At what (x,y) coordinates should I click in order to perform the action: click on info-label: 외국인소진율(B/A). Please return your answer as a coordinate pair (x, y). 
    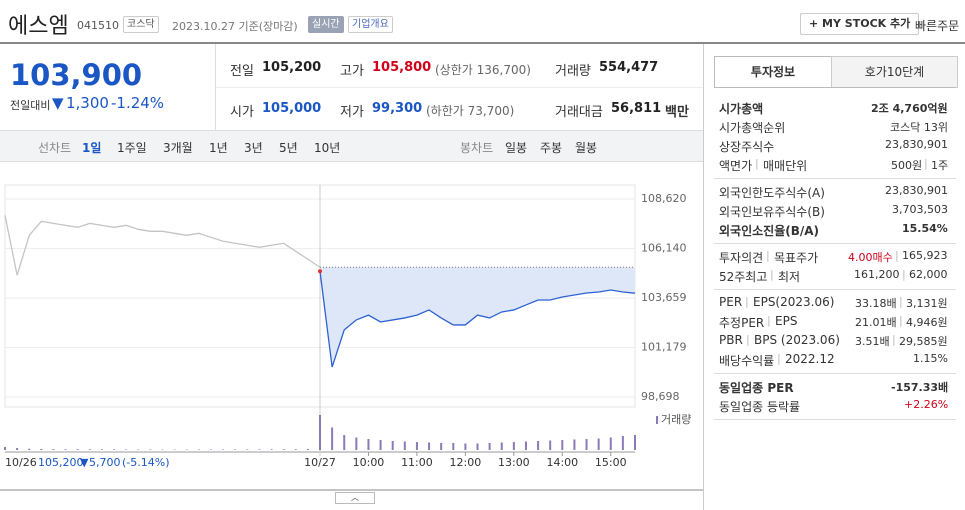
    Looking at the image, I should click on (769, 231).